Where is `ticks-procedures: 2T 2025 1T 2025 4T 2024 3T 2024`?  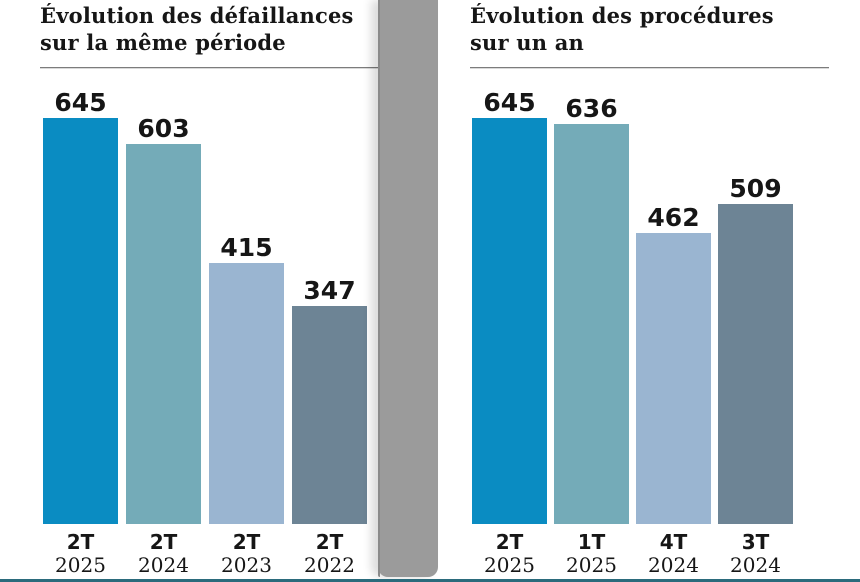
ticks-procedures: 2T 2025 1T 2025 4T 2024 3T 2024 is located at coordinates (632, 553).